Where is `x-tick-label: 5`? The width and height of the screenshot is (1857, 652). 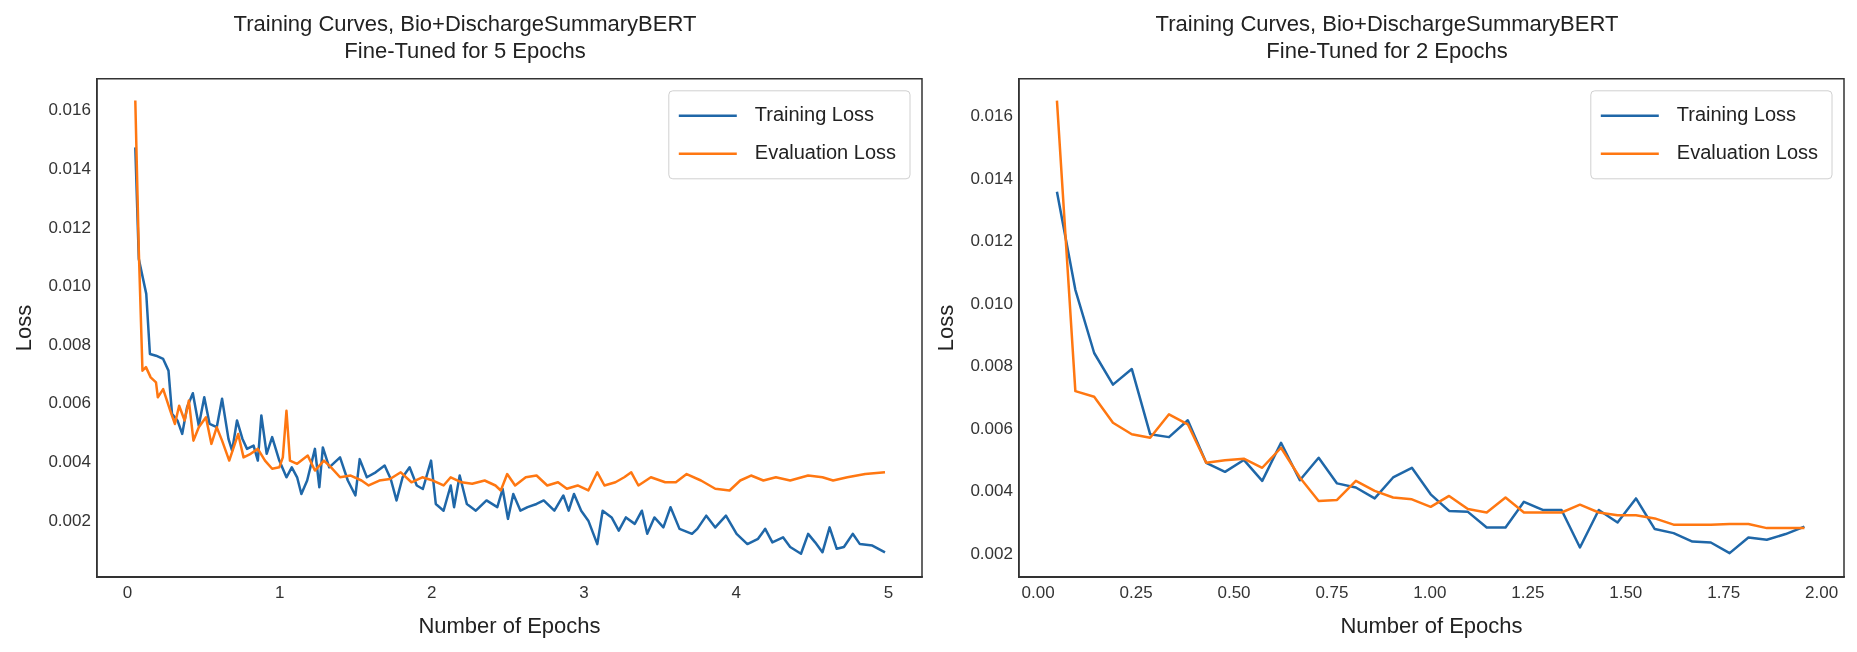 x-tick-label: 5 is located at coordinates (888, 593).